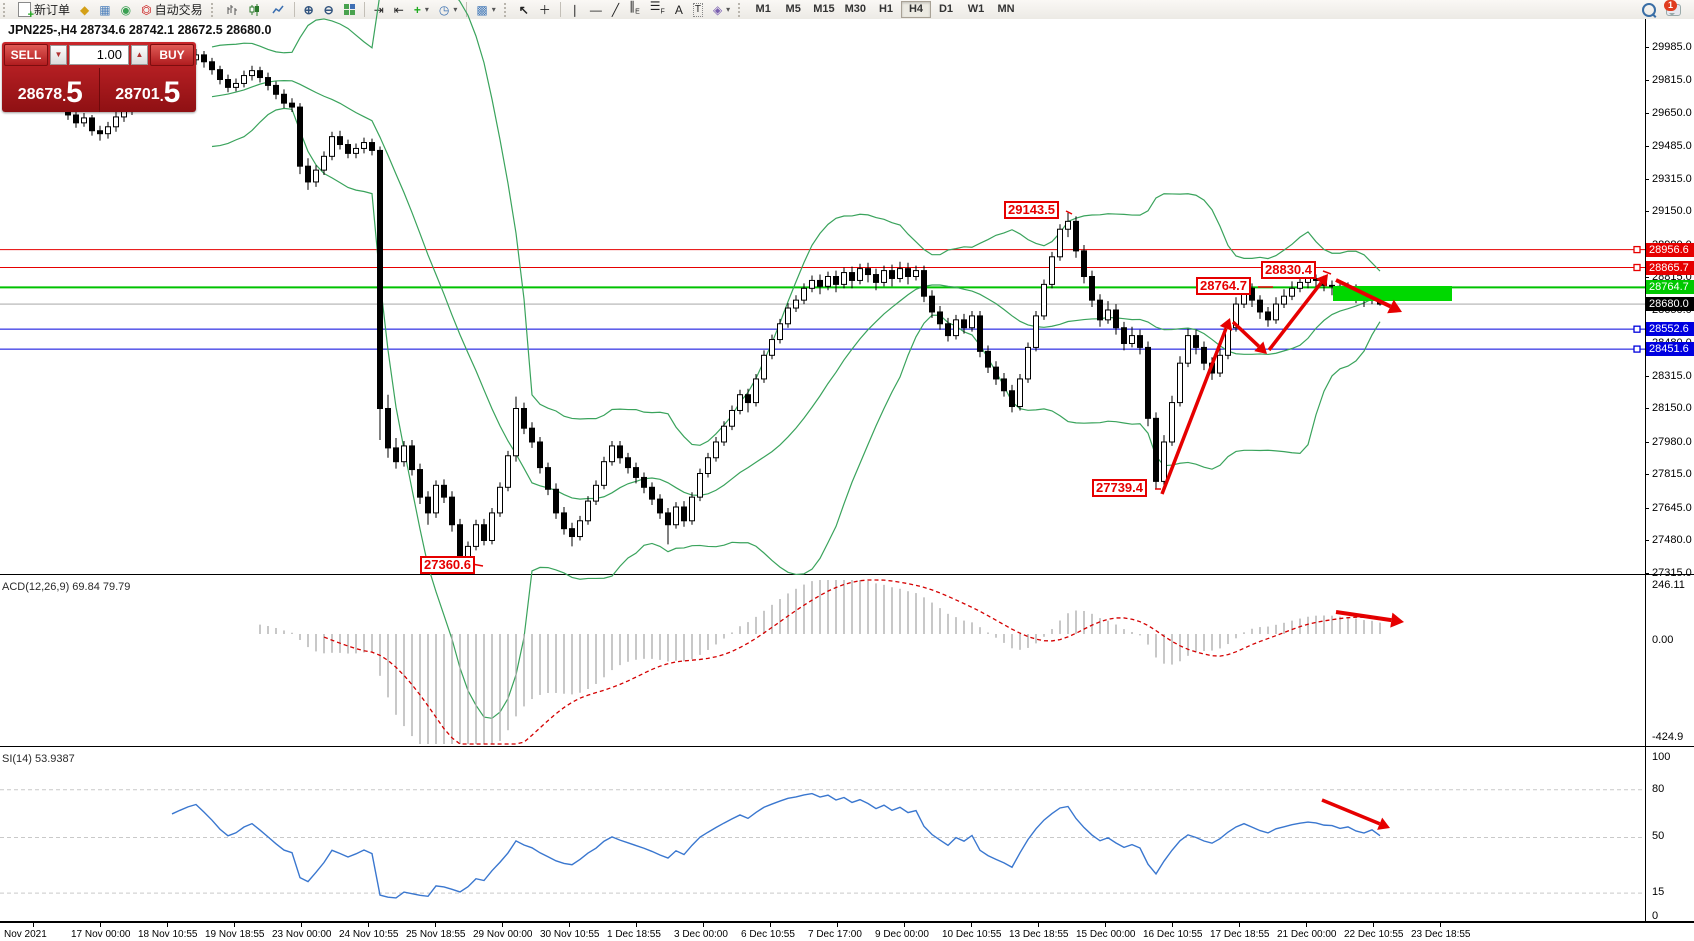 This screenshot has width=1694, height=941. Describe the element at coordinates (137, 94) in the screenshot. I see `buy-price-main: 28701` at that location.